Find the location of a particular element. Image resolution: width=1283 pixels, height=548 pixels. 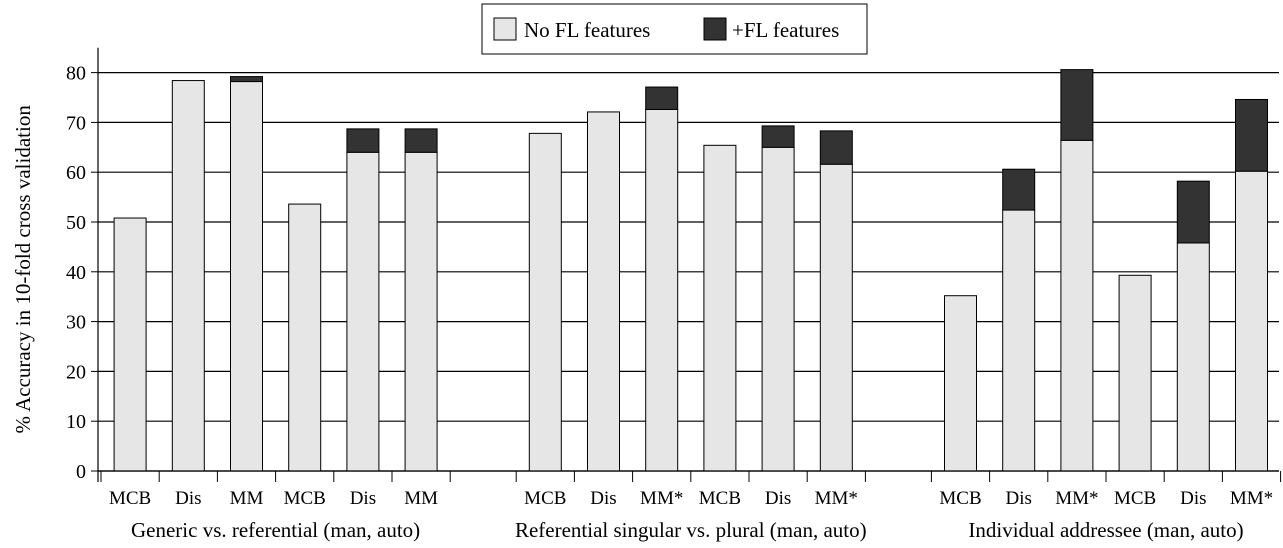

y-tick-label: 10 is located at coordinates (76, 422).